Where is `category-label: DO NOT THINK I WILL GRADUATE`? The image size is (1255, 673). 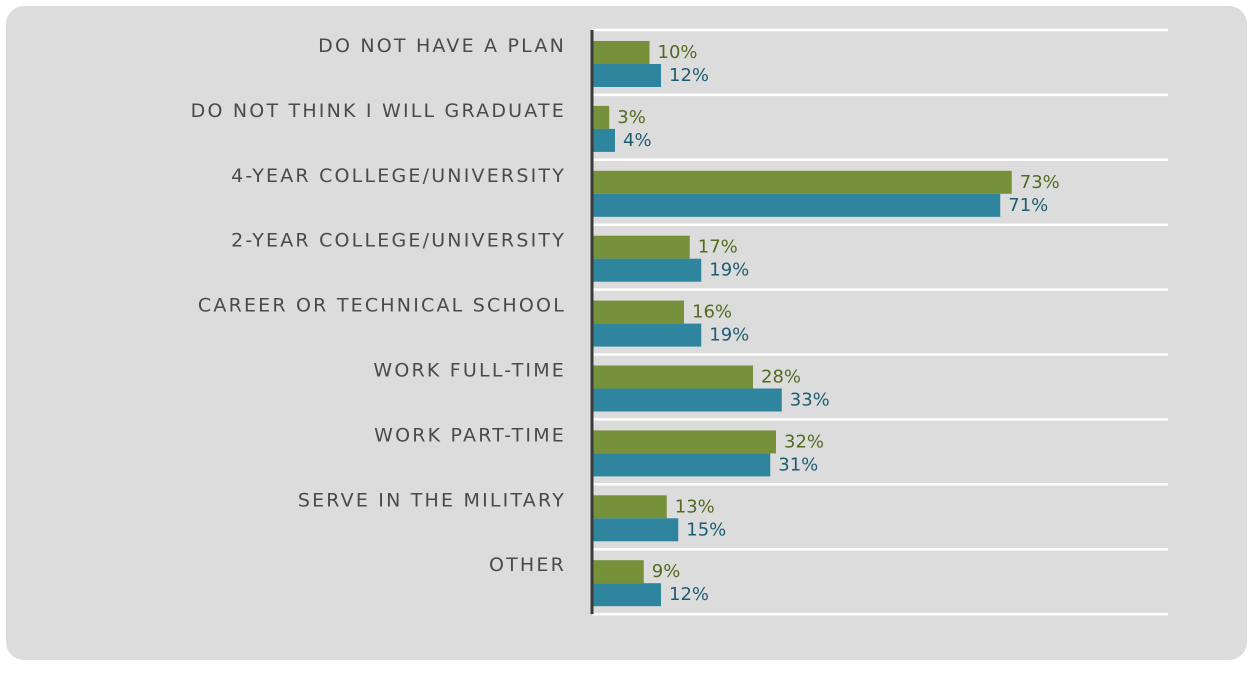
category-label: DO NOT THINK I WILL GRADUATE is located at coordinates (378, 111).